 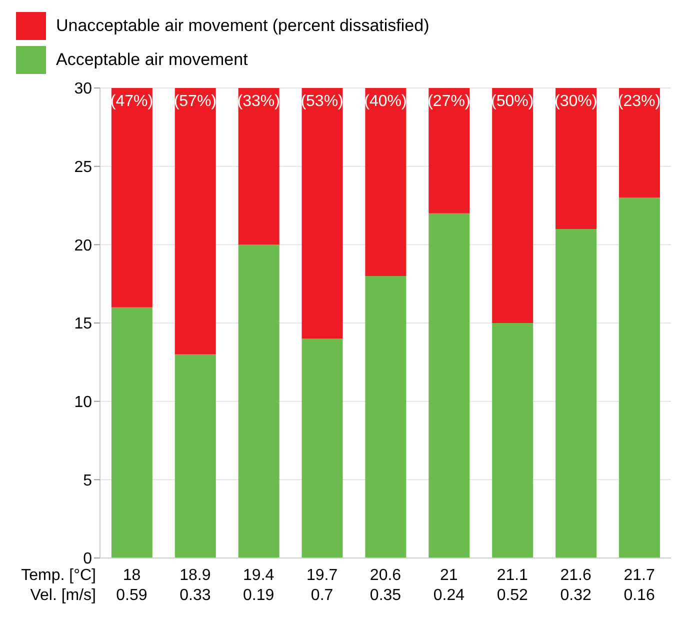 What do you see at coordinates (449, 101) in the screenshot?
I see `annotation: (27%)` at bounding box center [449, 101].